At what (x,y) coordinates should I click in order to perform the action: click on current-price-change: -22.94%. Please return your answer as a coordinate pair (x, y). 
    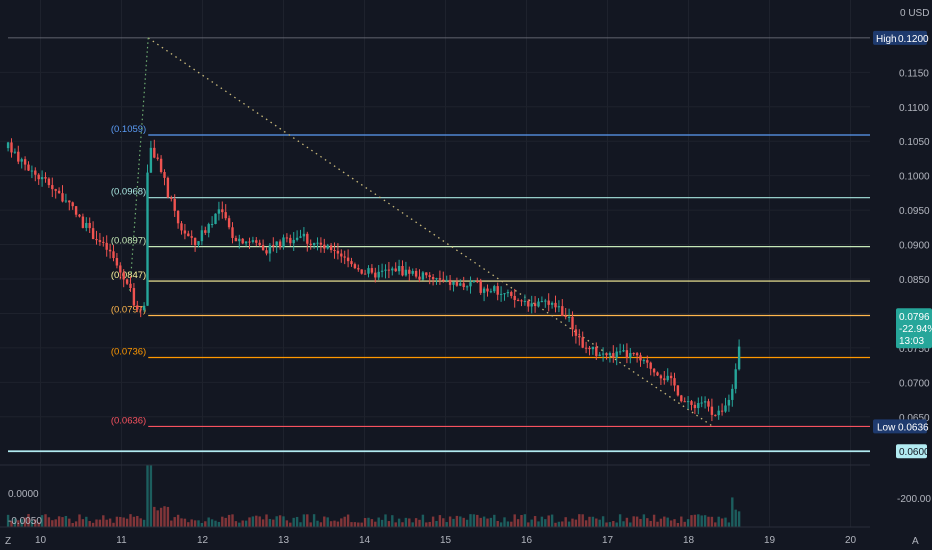
    Looking at the image, I should click on (915, 329).